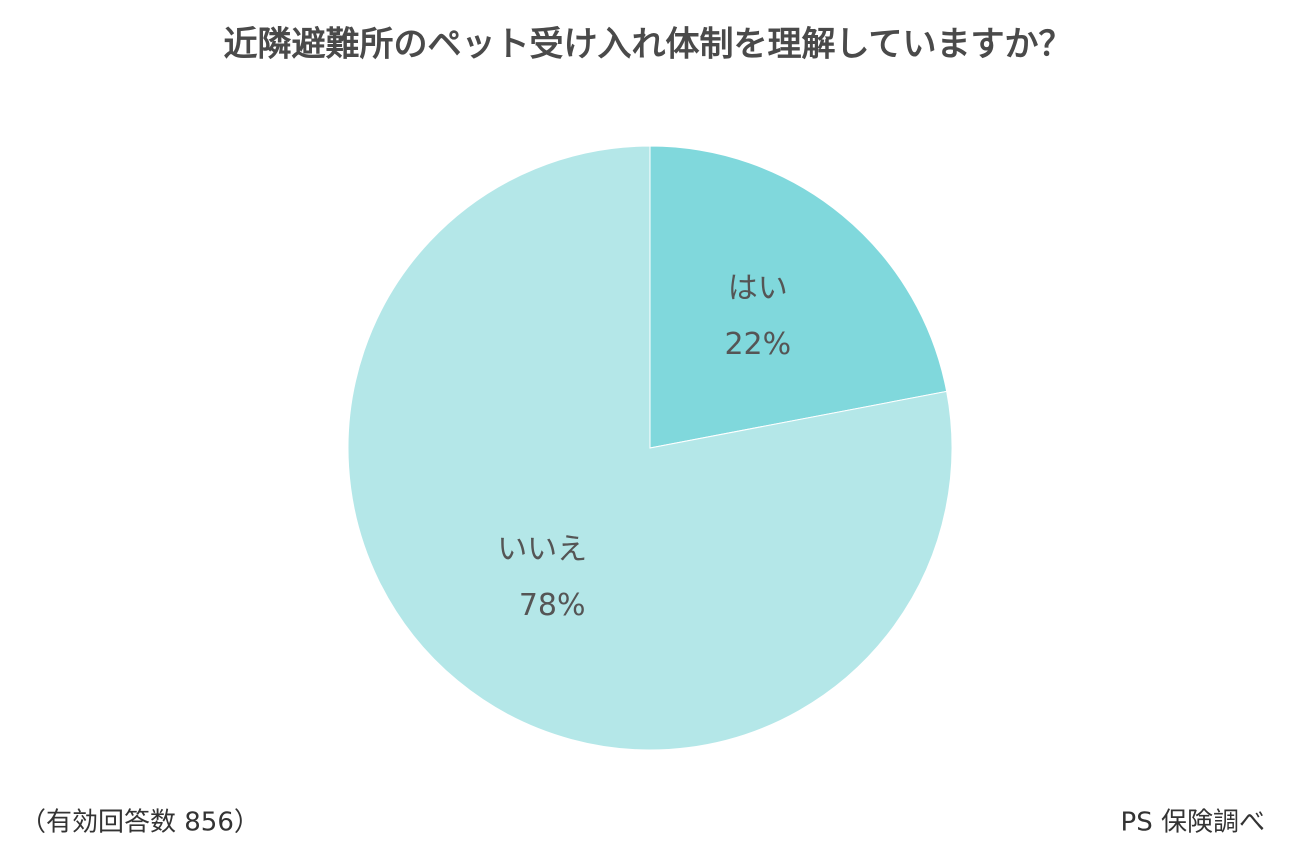 This screenshot has width=1296, height=866. What do you see at coordinates (140, 823) in the screenshot?
I see `note: （有効回答数 856）` at bounding box center [140, 823].